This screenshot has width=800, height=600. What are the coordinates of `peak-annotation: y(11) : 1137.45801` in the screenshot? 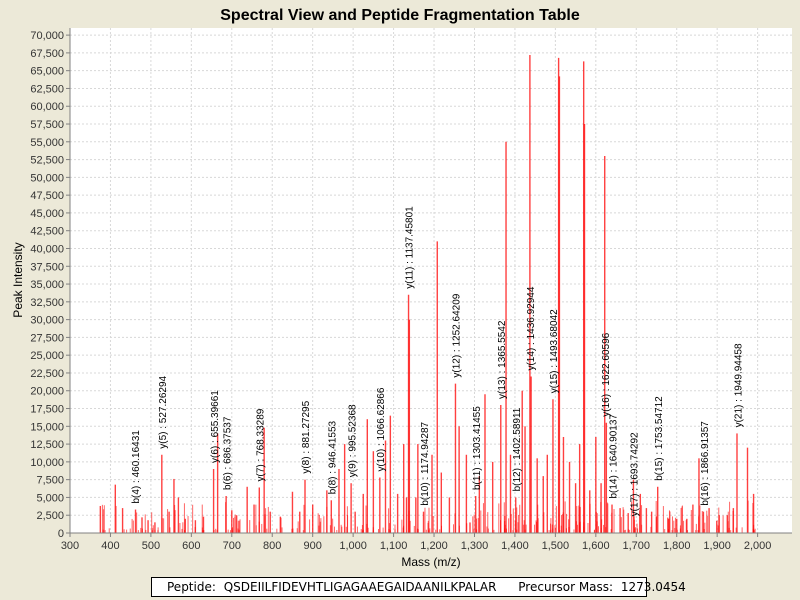 It's located at (410, 247).